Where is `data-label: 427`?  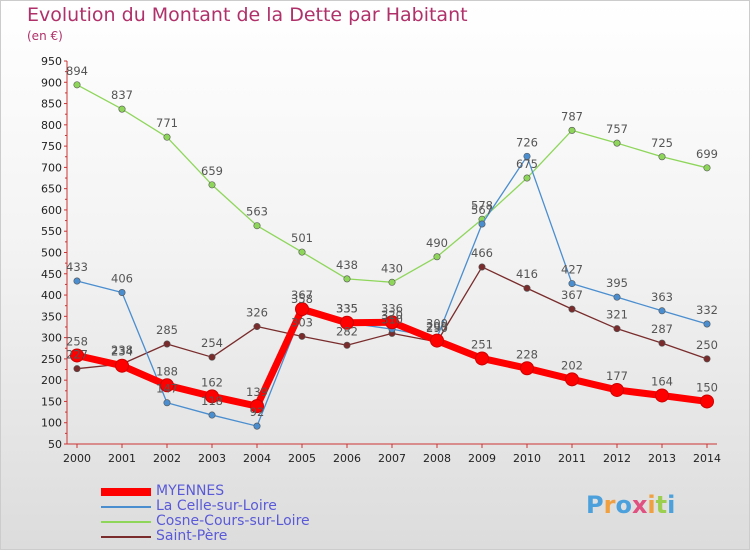
data-label: 427 is located at coordinates (572, 270).